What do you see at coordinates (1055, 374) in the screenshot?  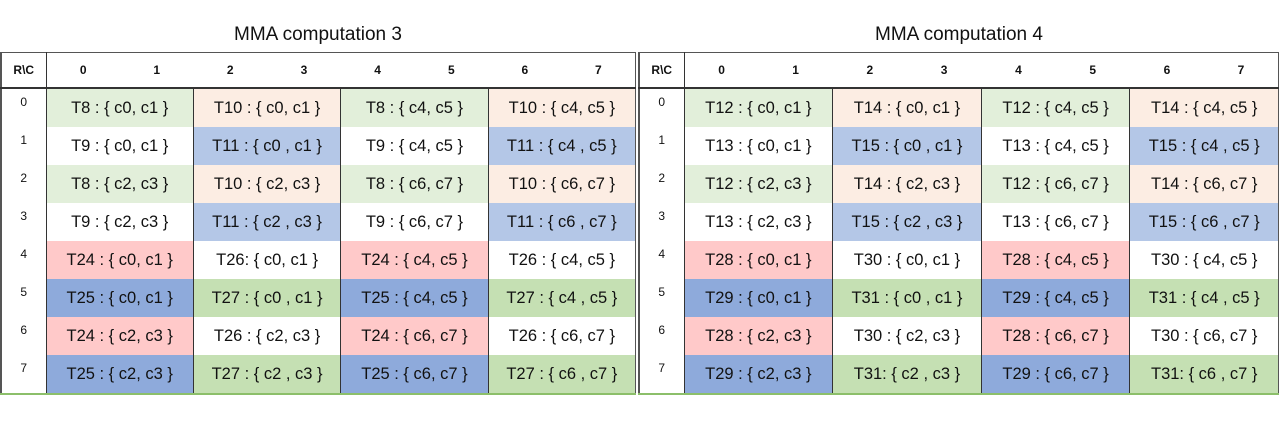 I see `thread-cell: T29 : { c6, c7 }` at bounding box center [1055, 374].